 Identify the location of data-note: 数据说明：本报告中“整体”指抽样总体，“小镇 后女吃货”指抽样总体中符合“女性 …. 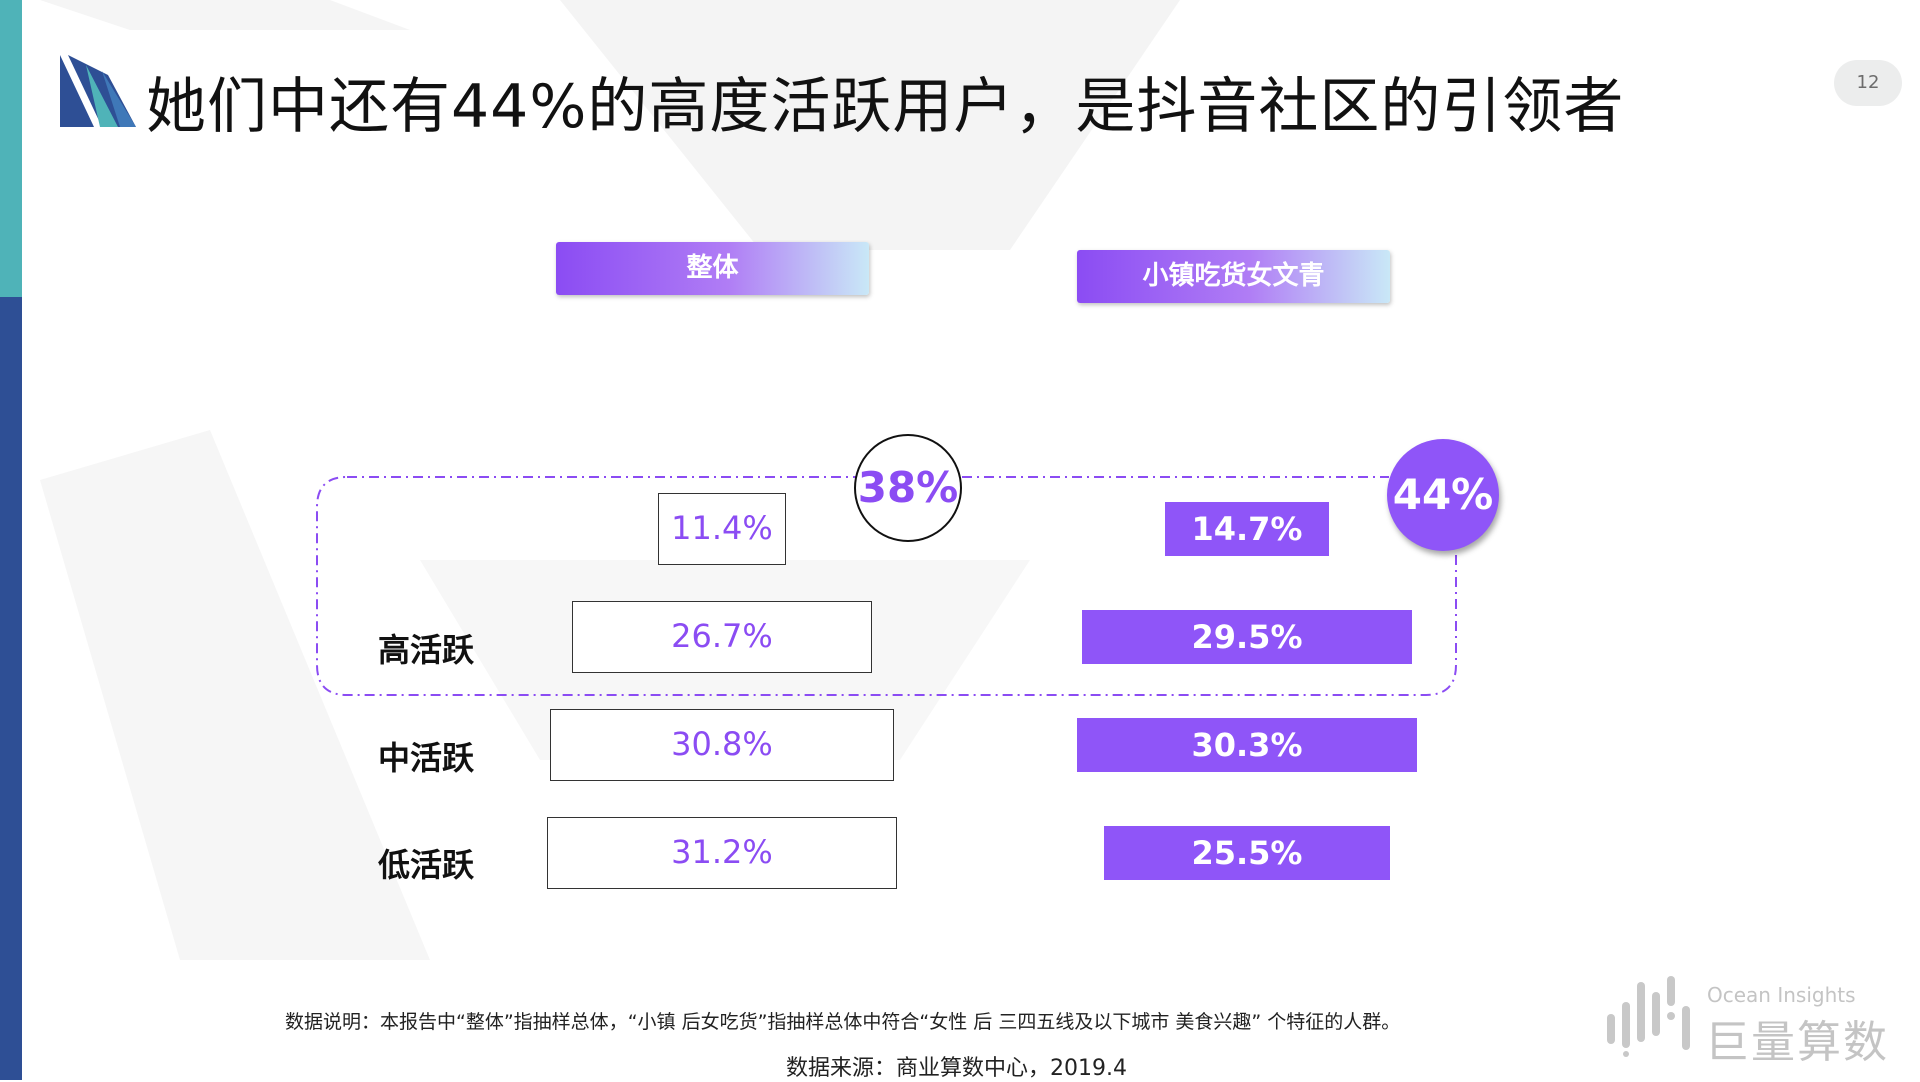
(843, 1022).